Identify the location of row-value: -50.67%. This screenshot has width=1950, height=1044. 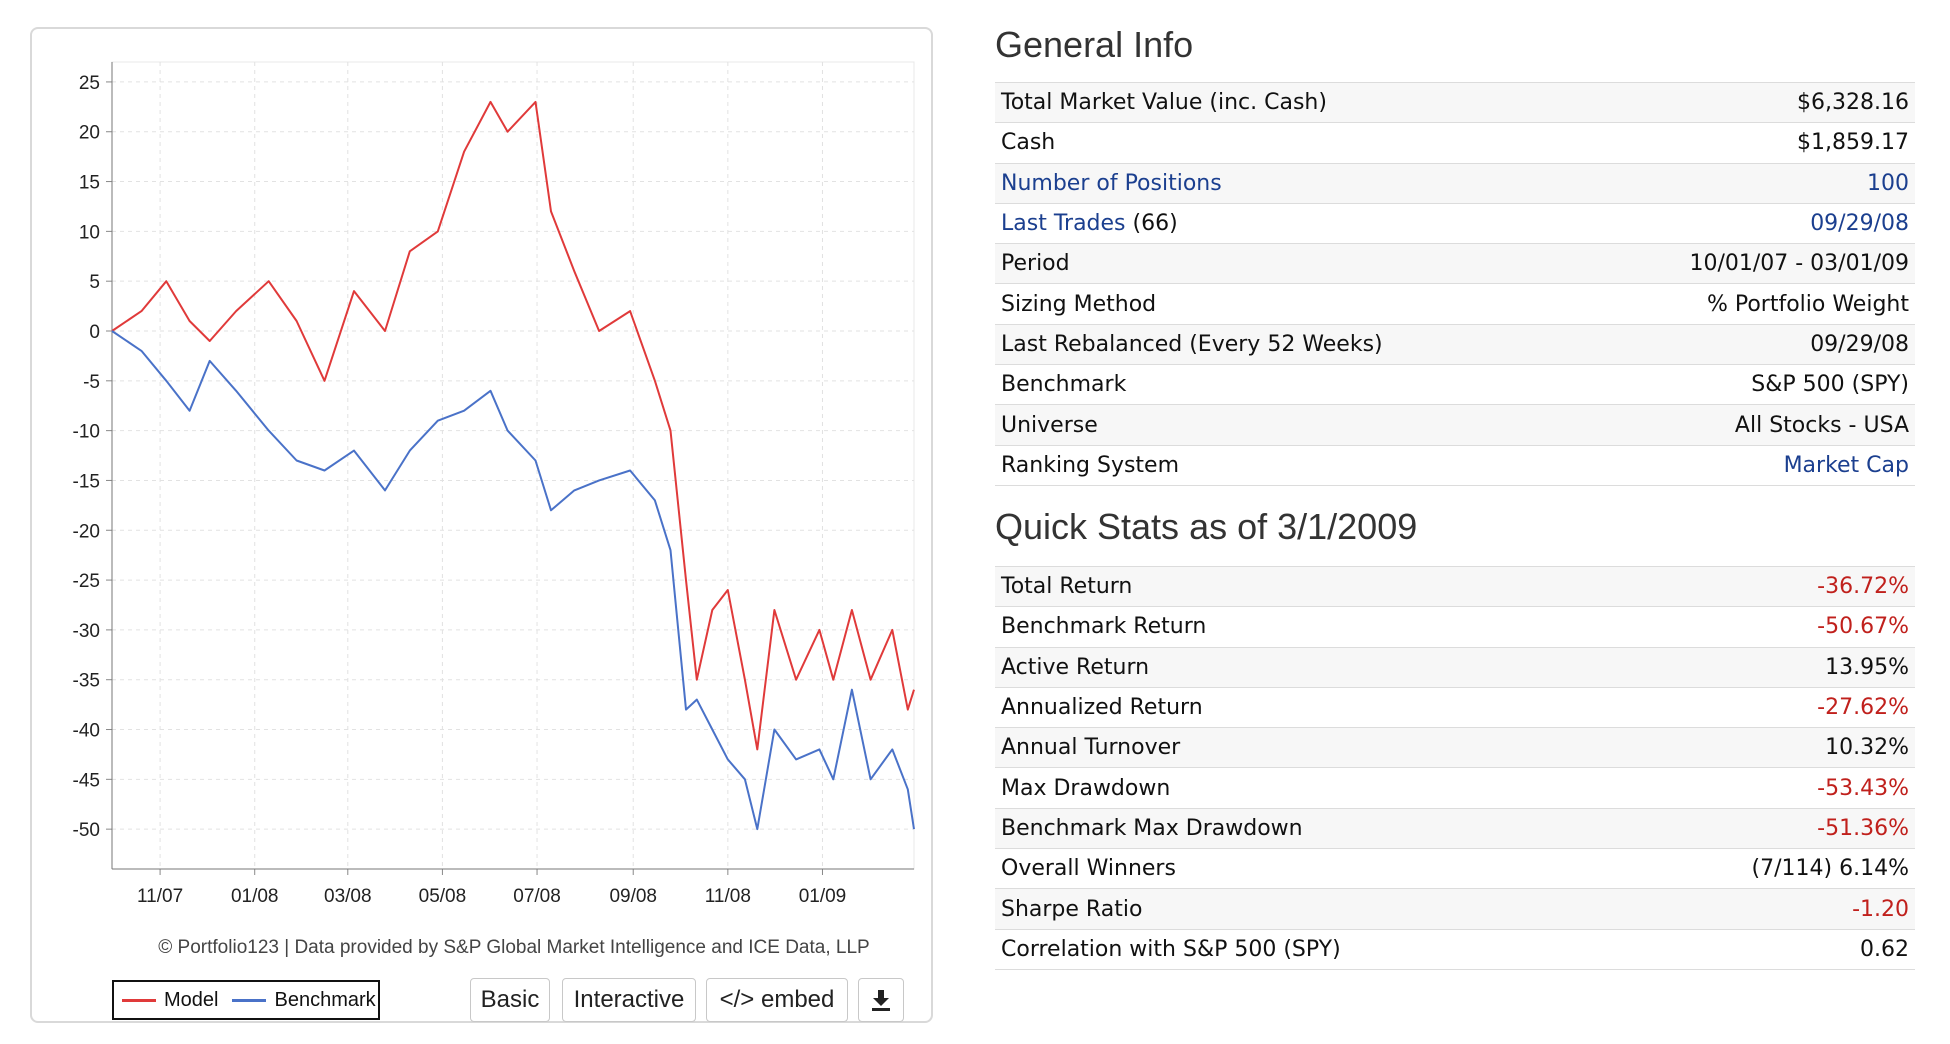
(1863, 627).